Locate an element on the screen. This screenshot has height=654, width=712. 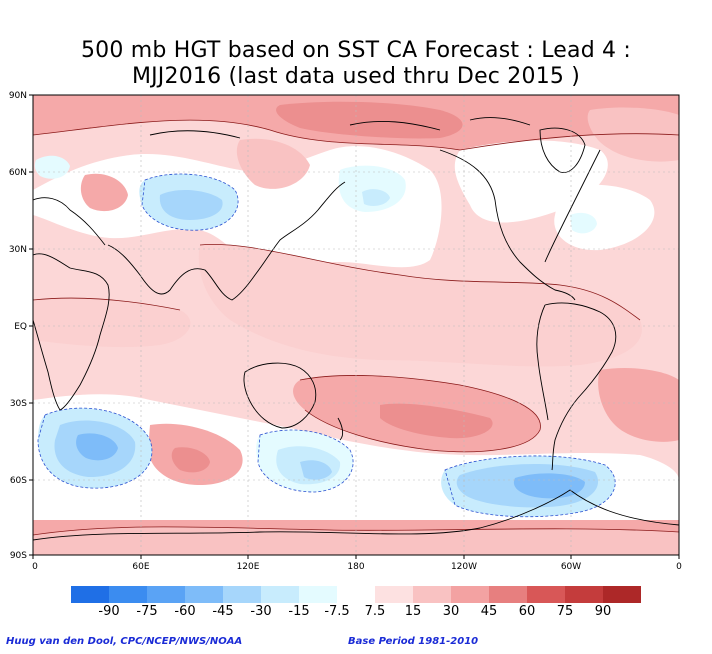
lat-label-30n: 30N is located at coordinates (18, 250).